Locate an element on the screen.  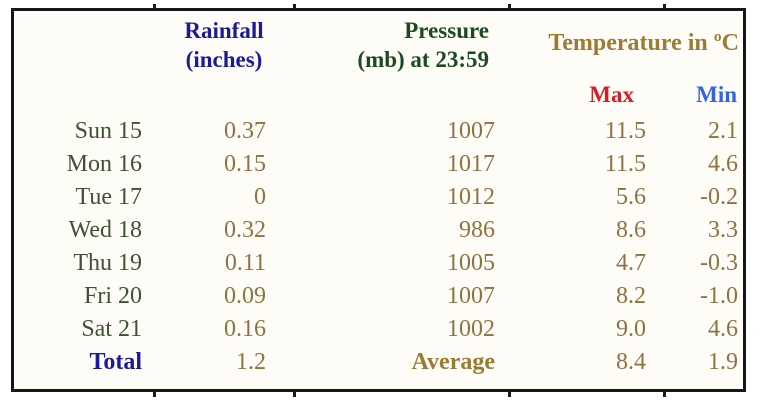
max-cell: 8.2 is located at coordinates (631, 296).